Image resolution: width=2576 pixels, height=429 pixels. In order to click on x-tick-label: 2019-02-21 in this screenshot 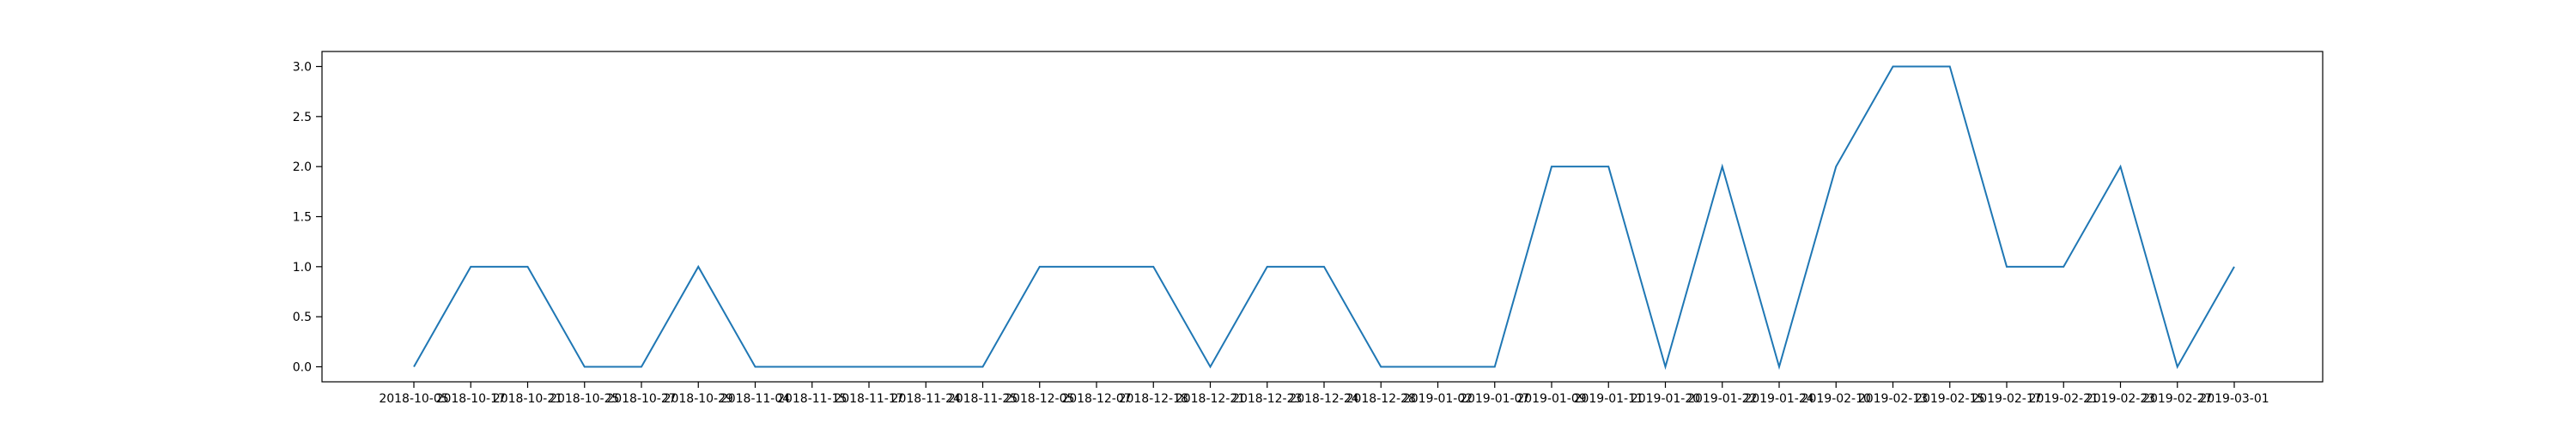, I will do `click(2064, 399)`.